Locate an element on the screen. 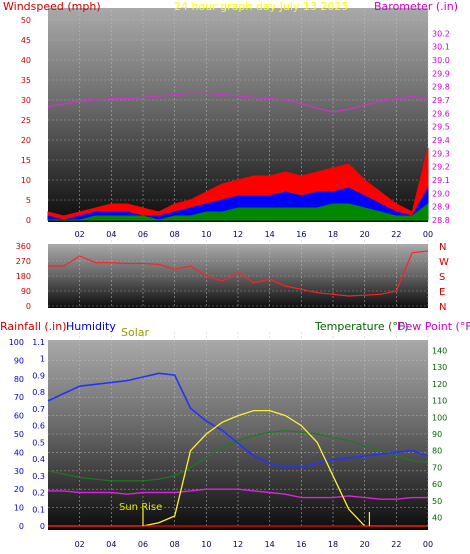  windspeed-tick-label: 20 is located at coordinates (26, 140).